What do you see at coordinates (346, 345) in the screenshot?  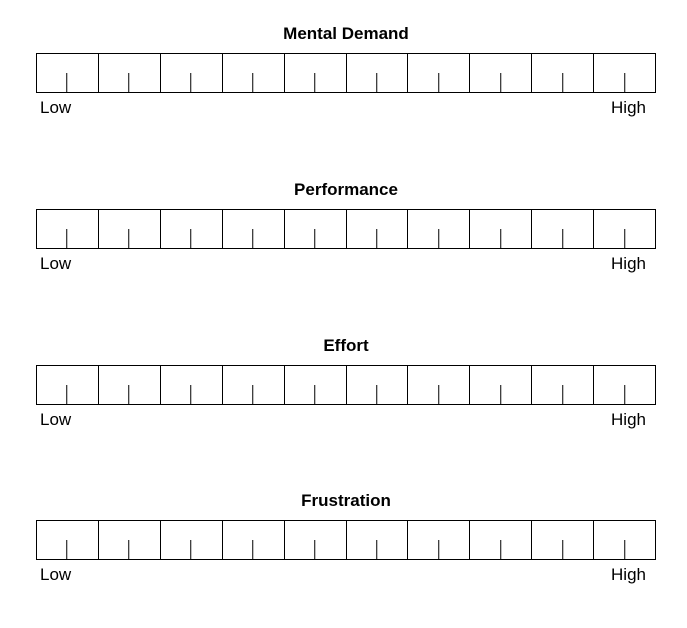 I see `scale-title: Effort` at bounding box center [346, 345].